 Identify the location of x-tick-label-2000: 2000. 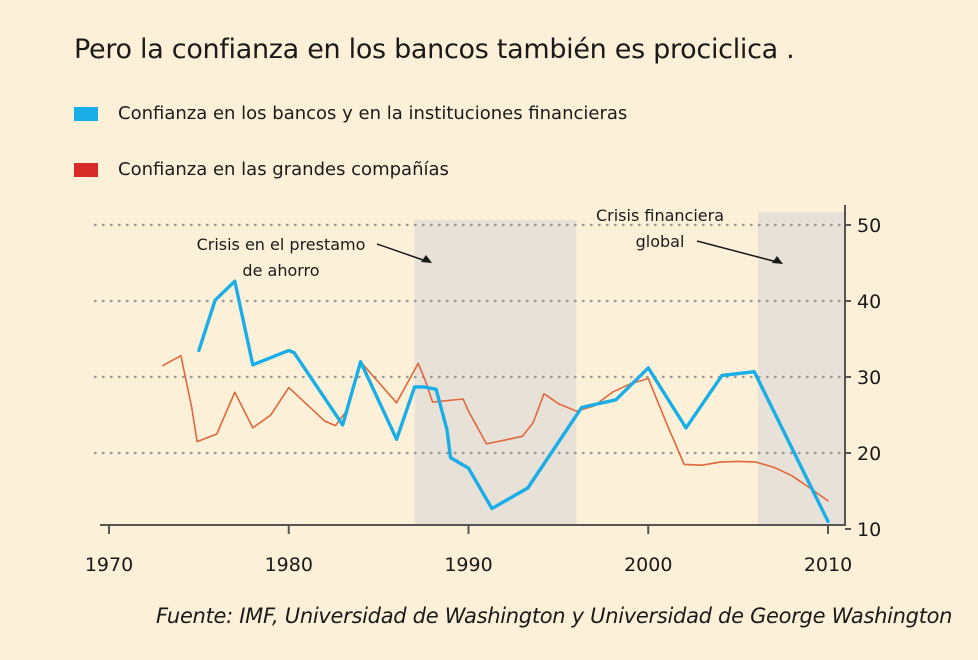
(648, 565).